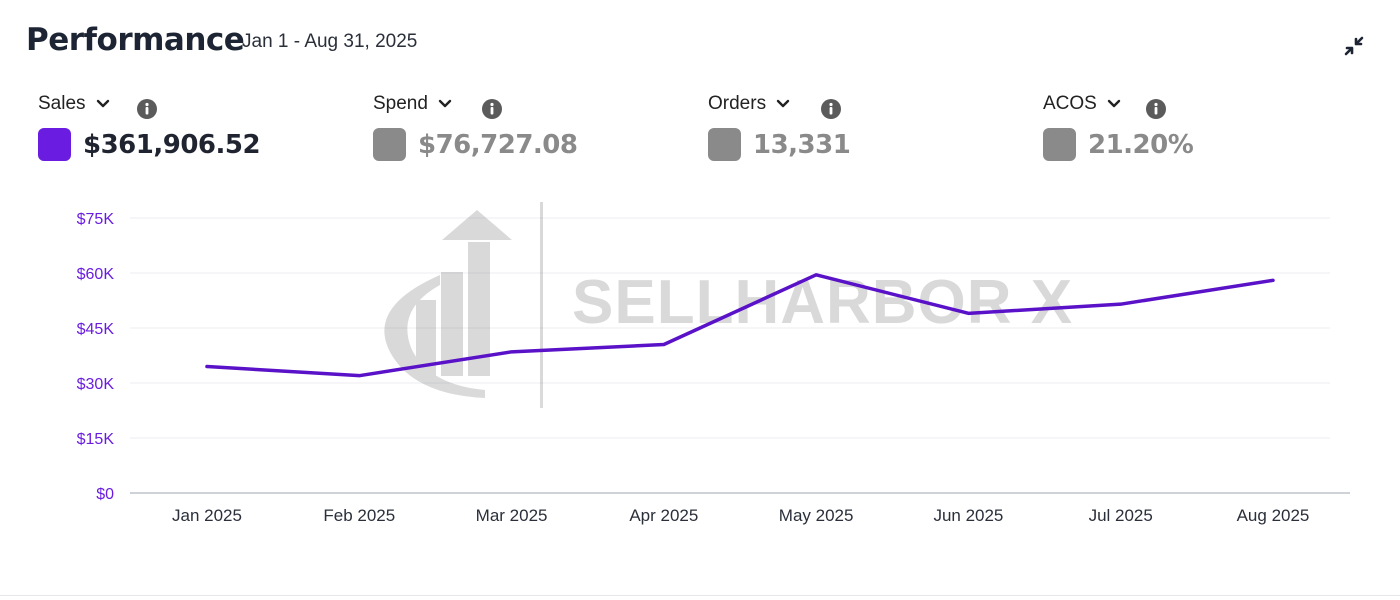 The width and height of the screenshot is (1400, 600). Describe the element at coordinates (359, 515) in the screenshot. I see `x-tick-label: Feb 2025` at that location.